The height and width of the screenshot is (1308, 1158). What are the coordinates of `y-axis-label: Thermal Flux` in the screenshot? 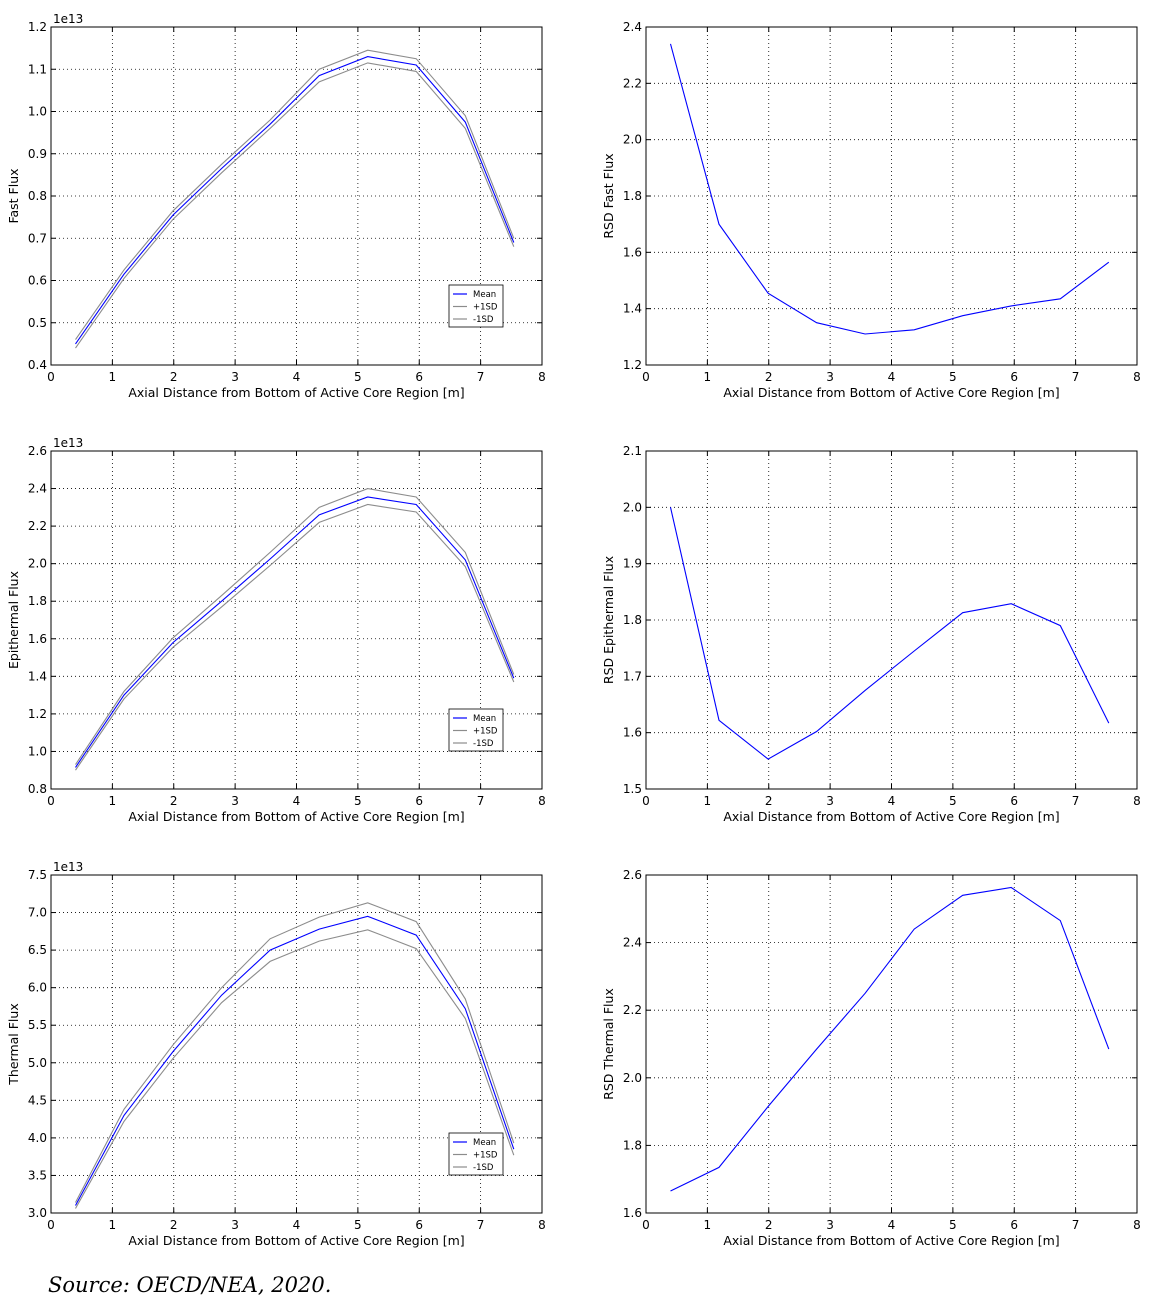 It's located at (13, 1044).